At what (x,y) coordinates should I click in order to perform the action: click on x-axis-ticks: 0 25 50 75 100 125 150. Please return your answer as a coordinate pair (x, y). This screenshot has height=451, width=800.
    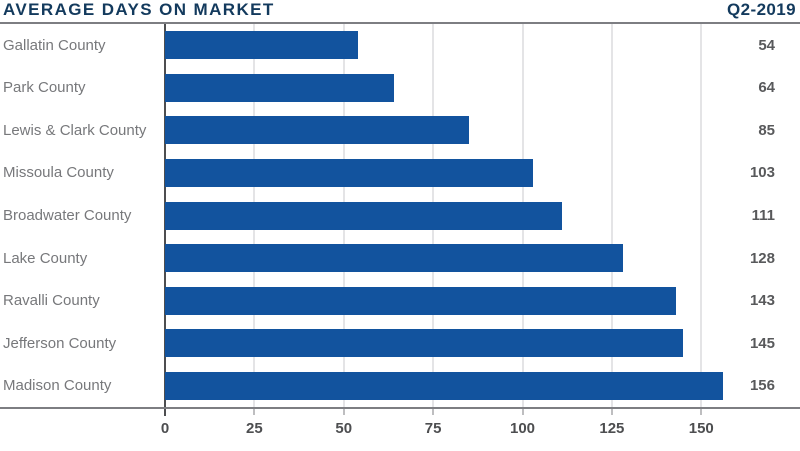
    Looking at the image, I should click on (449, 430).